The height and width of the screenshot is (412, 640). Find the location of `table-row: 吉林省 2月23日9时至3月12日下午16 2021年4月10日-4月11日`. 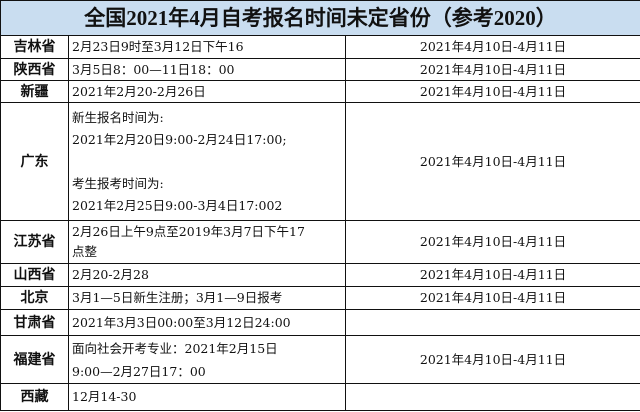

table-row: 吉林省 2月23日9时至3月12日下午16 2021年4月10日-4月11日 is located at coordinates (320, 47).